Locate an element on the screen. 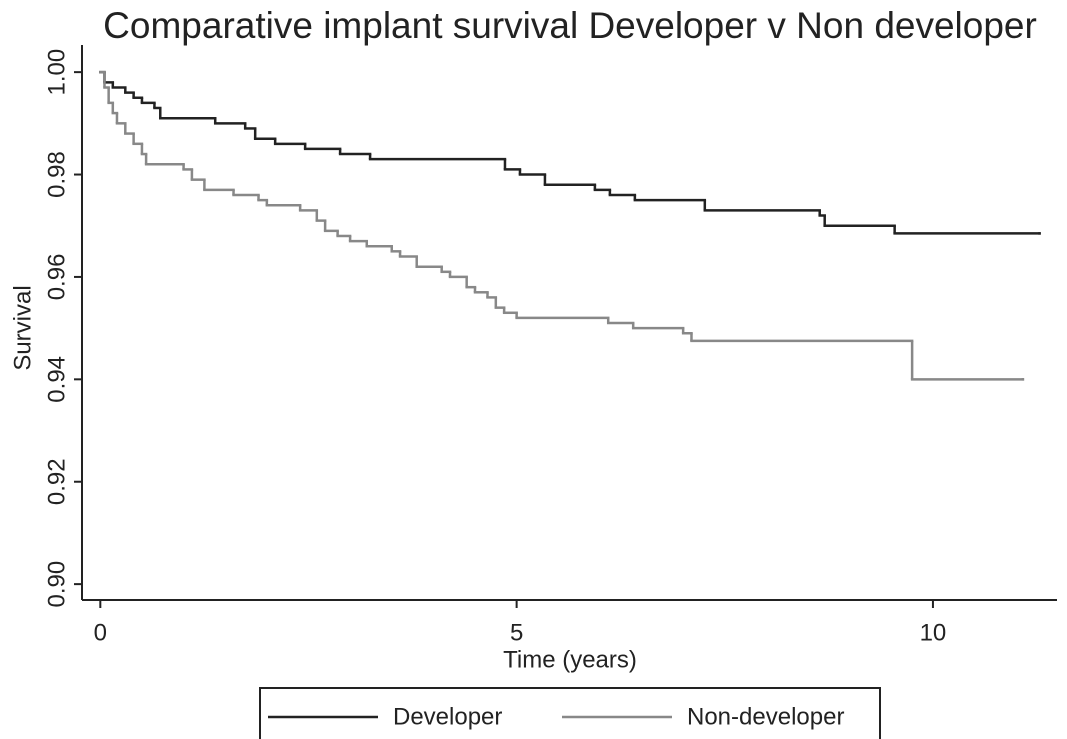  y-tick-label: 0.94 is located at coordinates (56, 379).